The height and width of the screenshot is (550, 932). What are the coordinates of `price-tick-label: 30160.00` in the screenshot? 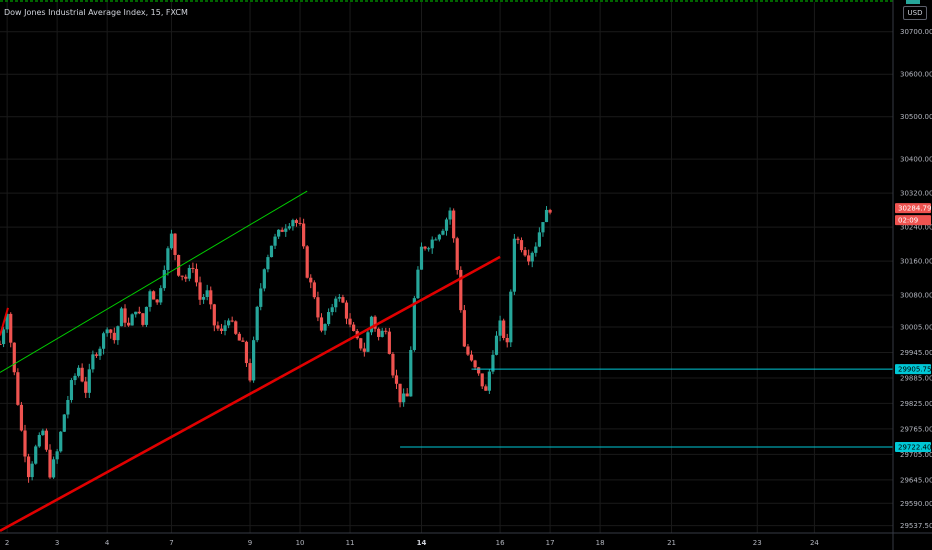 It's located at (916, 262).